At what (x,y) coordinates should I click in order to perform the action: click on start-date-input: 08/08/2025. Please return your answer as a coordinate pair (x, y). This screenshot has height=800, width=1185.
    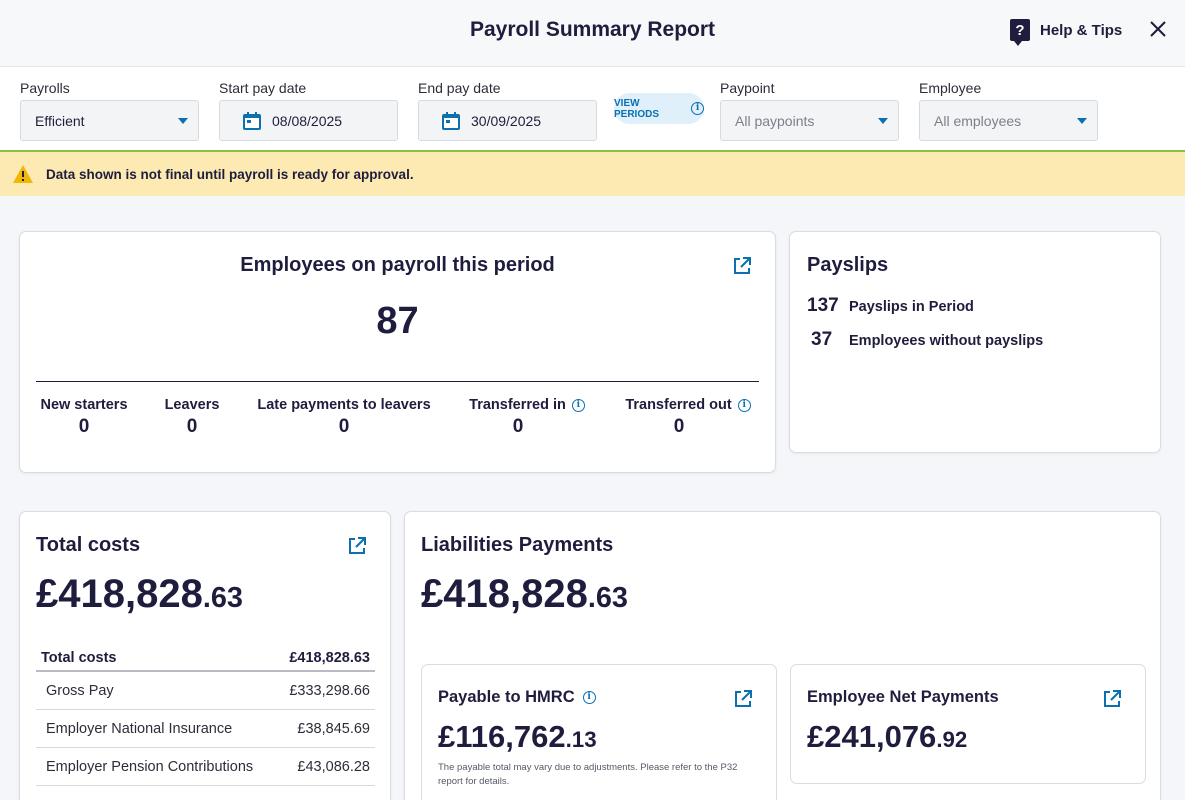
    Looking at the image, I should click on (308, 120).